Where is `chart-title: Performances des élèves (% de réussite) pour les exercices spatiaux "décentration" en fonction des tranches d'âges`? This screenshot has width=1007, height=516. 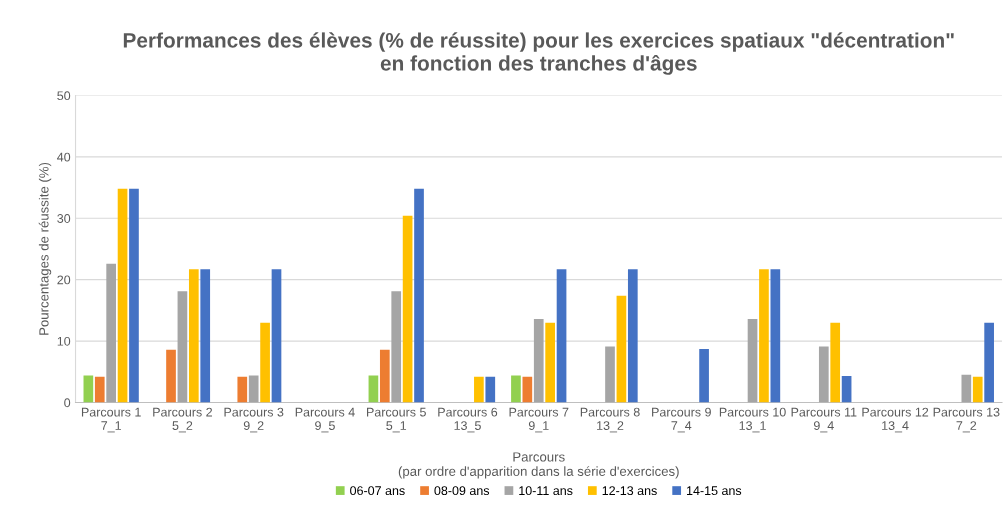
chart-title: Performances des élèves (% de réussite) pour les exercices spatiaux "décentration" en fonction des tranches d'âges is located at coordinates (538, 53).